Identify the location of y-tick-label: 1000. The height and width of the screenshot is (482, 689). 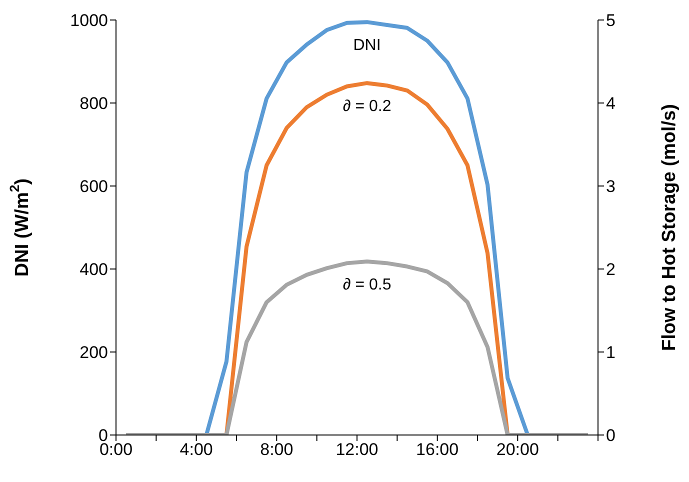
(89, 20).